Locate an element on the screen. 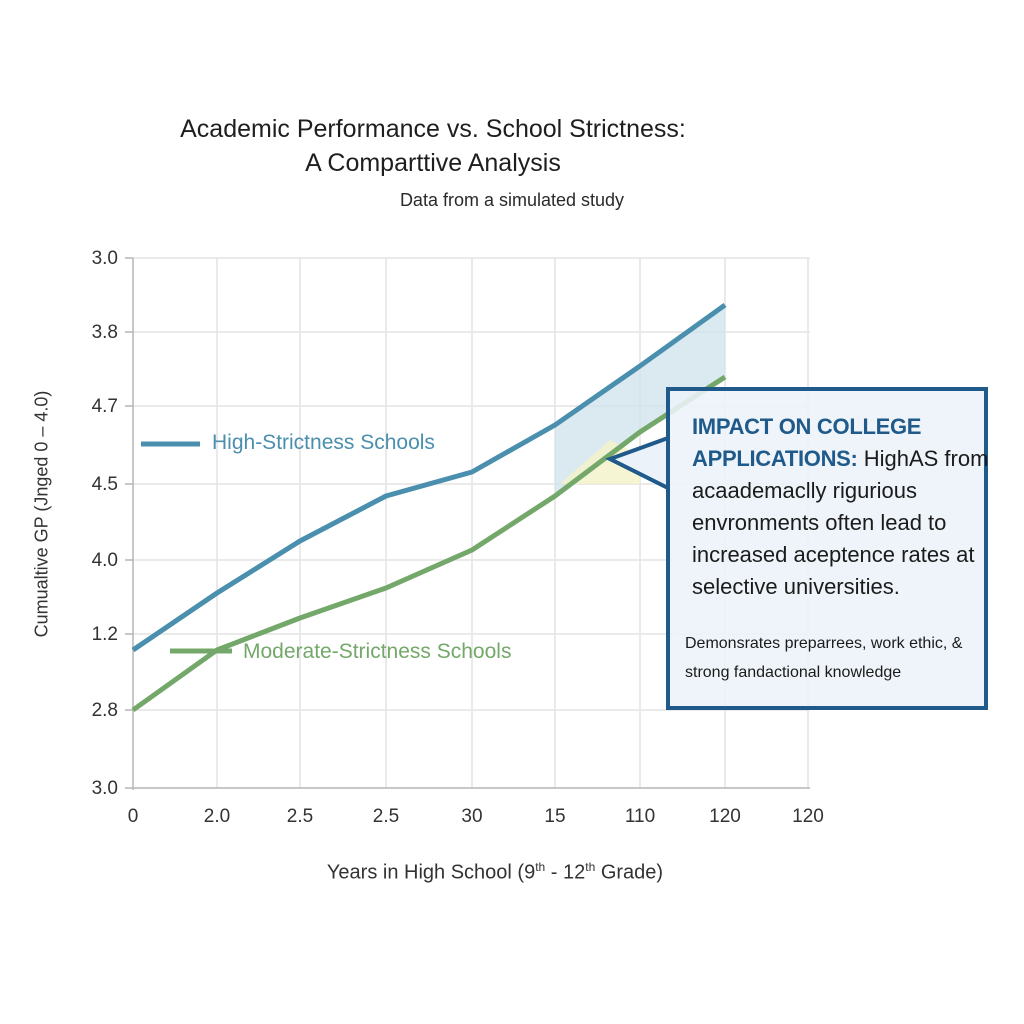 The height and width of the screenshot is (1024, 1024). y-tick-label: 4.0 is located at coordinates (104, 560).